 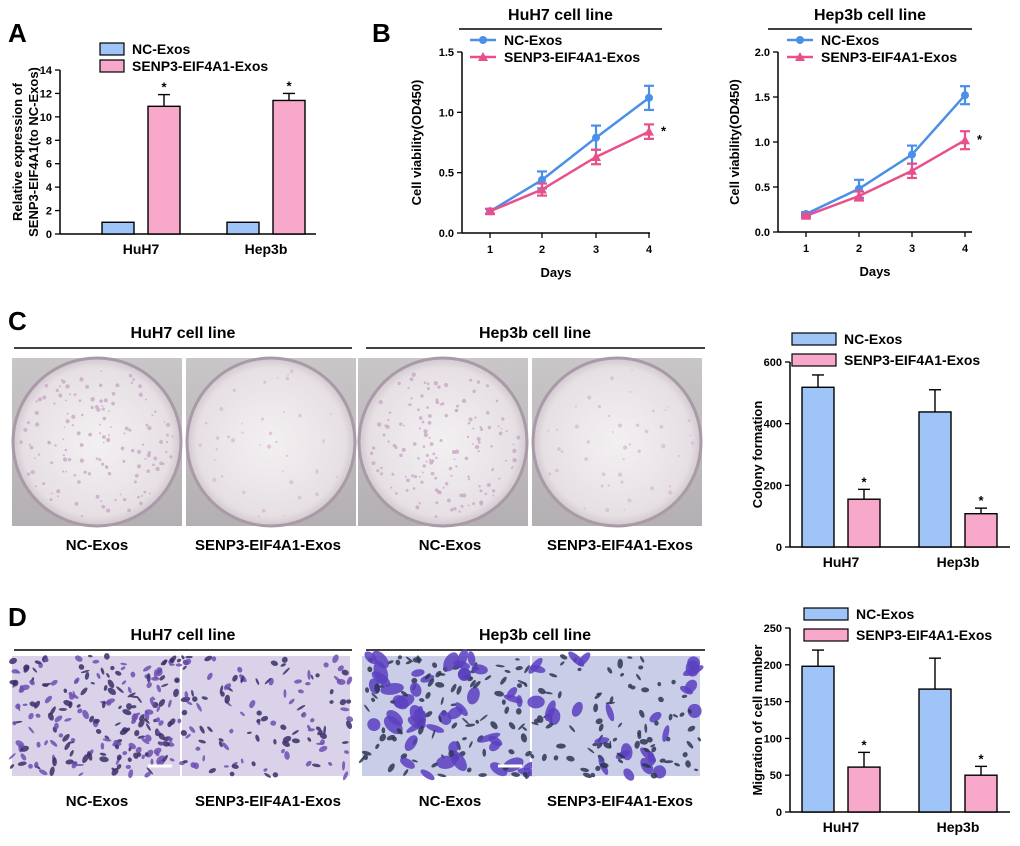 What do you see at coordinates (935, 750) in the screenshot?
I see `chart-d-bar-nc-hep3b` at bounding box center [935, 750].